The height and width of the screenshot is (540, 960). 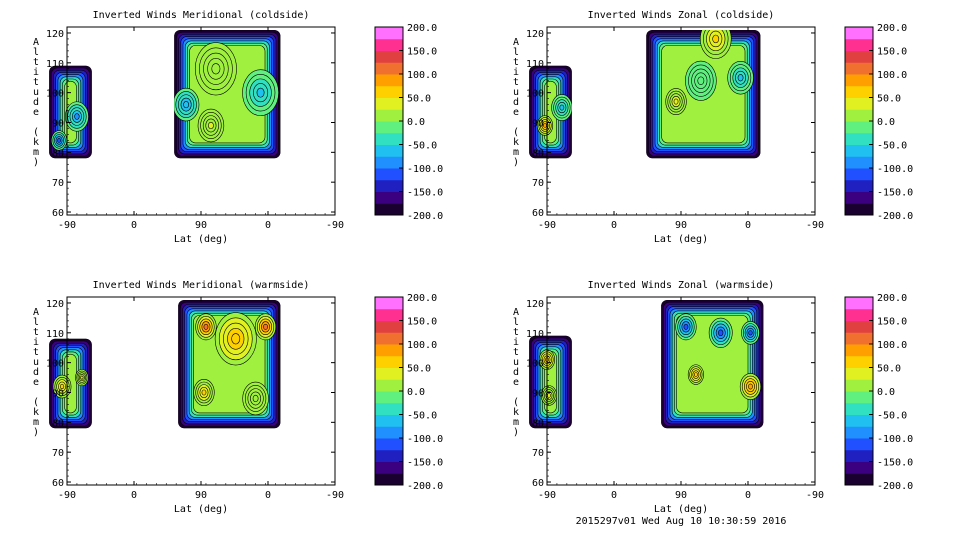 What do you see at coordinates (681, 15) in the screenshot?
I see `chart-title: Inverted Winds Zonal (coldside)` at bounding box center [681, 15].